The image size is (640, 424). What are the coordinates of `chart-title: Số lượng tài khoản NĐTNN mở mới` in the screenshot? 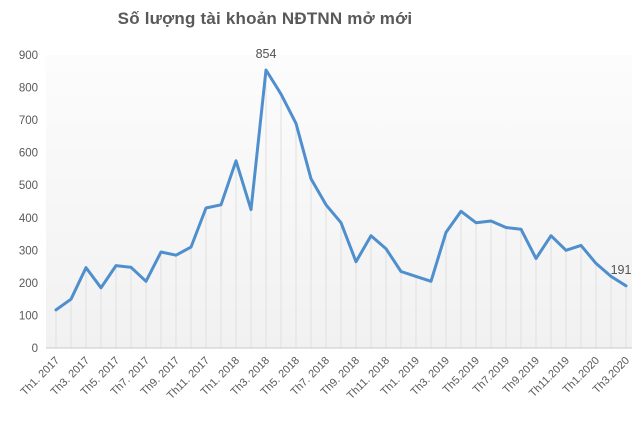 It's located at (265, 18).